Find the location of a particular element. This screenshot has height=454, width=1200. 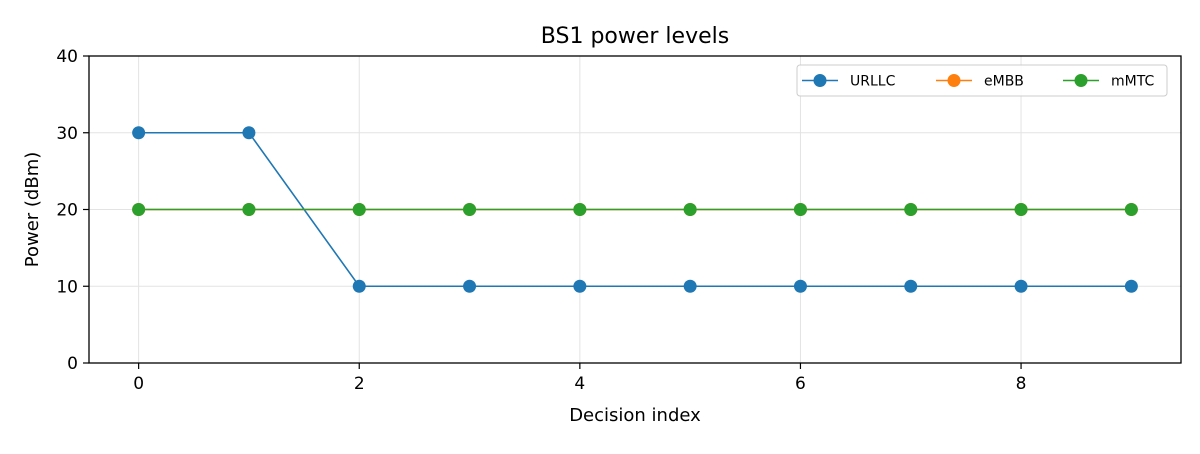

legend-item-mmtc: mMTC is located at coordinates (1108, 82).